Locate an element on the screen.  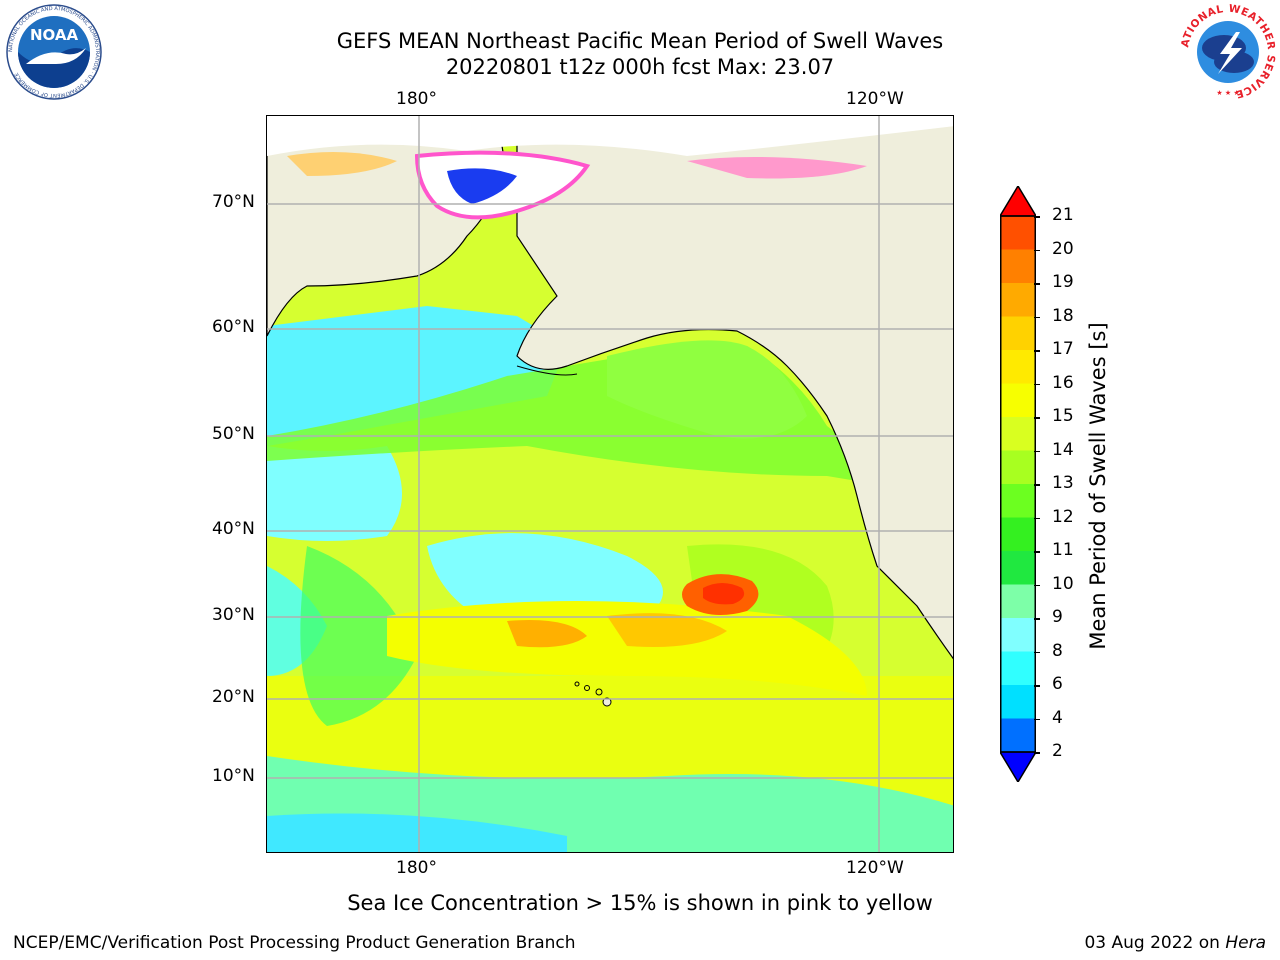
nws-logo: NATIONAL WEATHER SERVICE ★ ★ ★ is located at coordinates (1225, 51).